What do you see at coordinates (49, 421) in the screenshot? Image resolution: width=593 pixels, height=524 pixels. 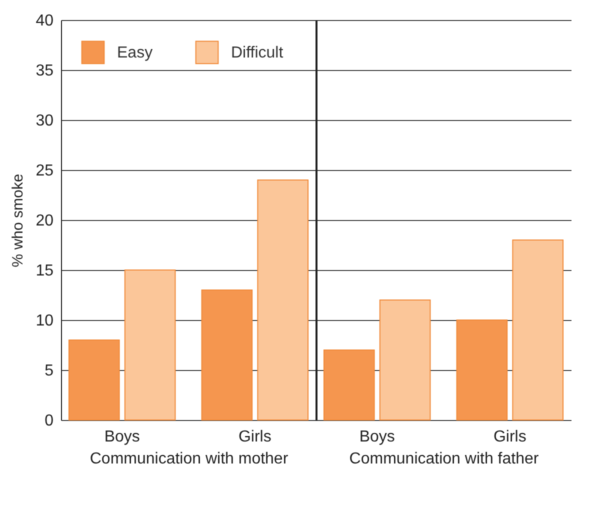 I see `y-tick-label: 0` at bounding box center [49, 421].